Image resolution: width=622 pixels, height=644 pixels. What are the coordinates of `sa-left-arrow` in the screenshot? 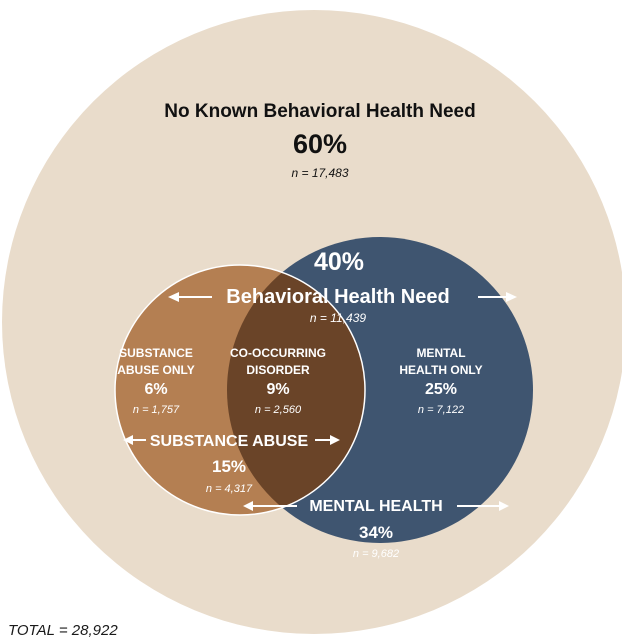 It's located at (134, 440).